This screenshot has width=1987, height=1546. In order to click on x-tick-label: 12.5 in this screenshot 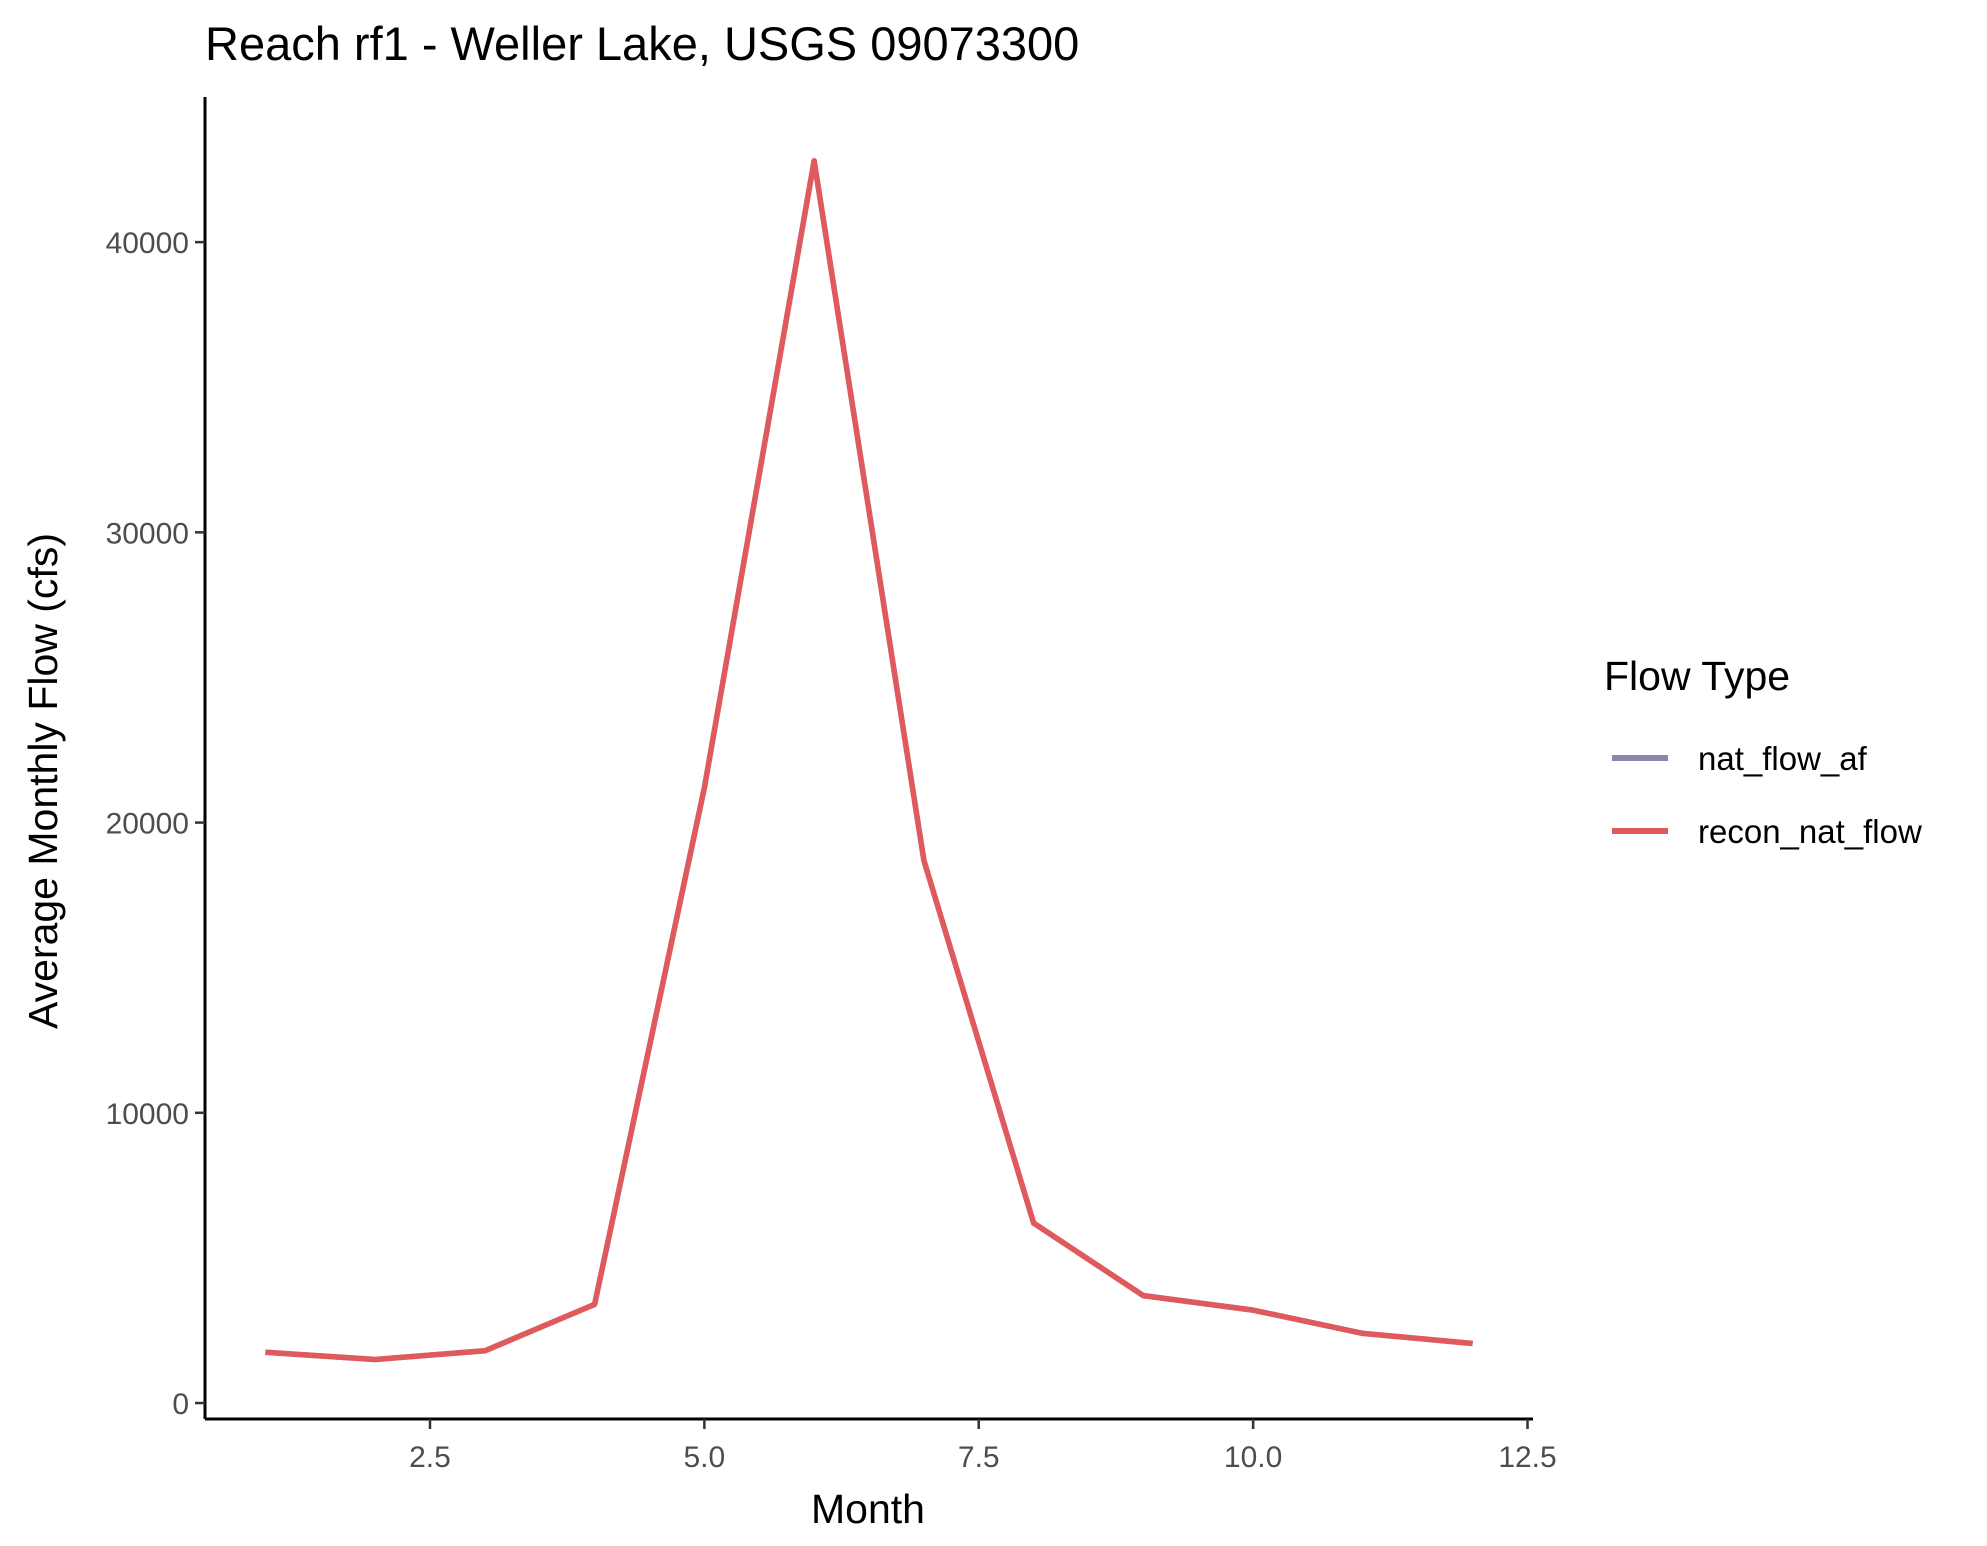, I will do `click(1527, 1457)`.